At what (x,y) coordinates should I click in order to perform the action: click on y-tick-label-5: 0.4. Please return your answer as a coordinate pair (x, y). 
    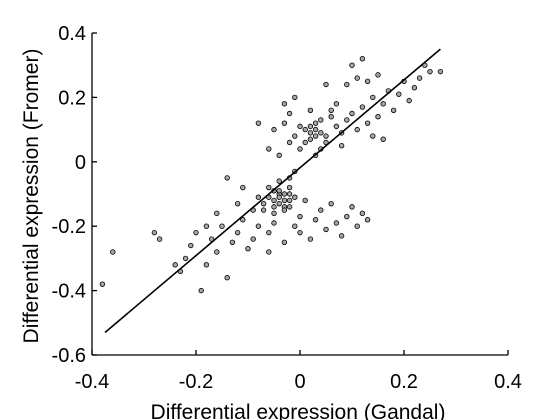
    Looking at the image, I should click on (72, 34).